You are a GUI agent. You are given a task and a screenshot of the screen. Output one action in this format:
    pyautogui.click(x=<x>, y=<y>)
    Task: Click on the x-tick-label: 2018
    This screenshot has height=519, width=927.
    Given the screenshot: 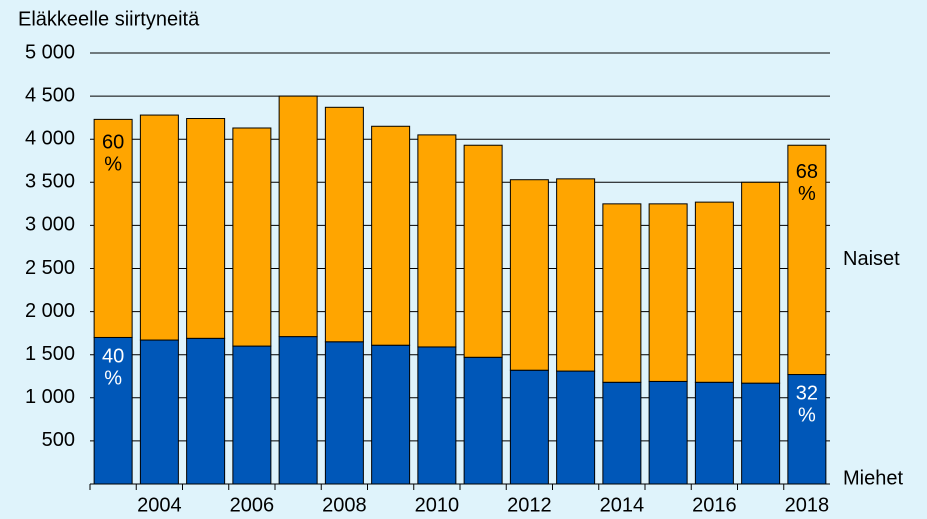 What is the action you would take?
    pyautogui.click(x=807, y=505)
    